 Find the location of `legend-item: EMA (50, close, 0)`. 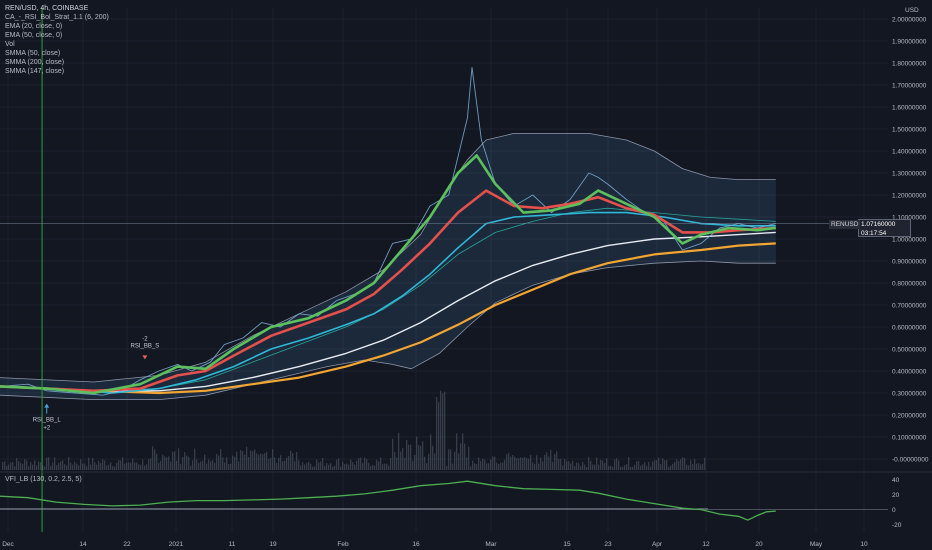

legend-item: EMA (50, close, 0) is located at coordinates (34, 35).